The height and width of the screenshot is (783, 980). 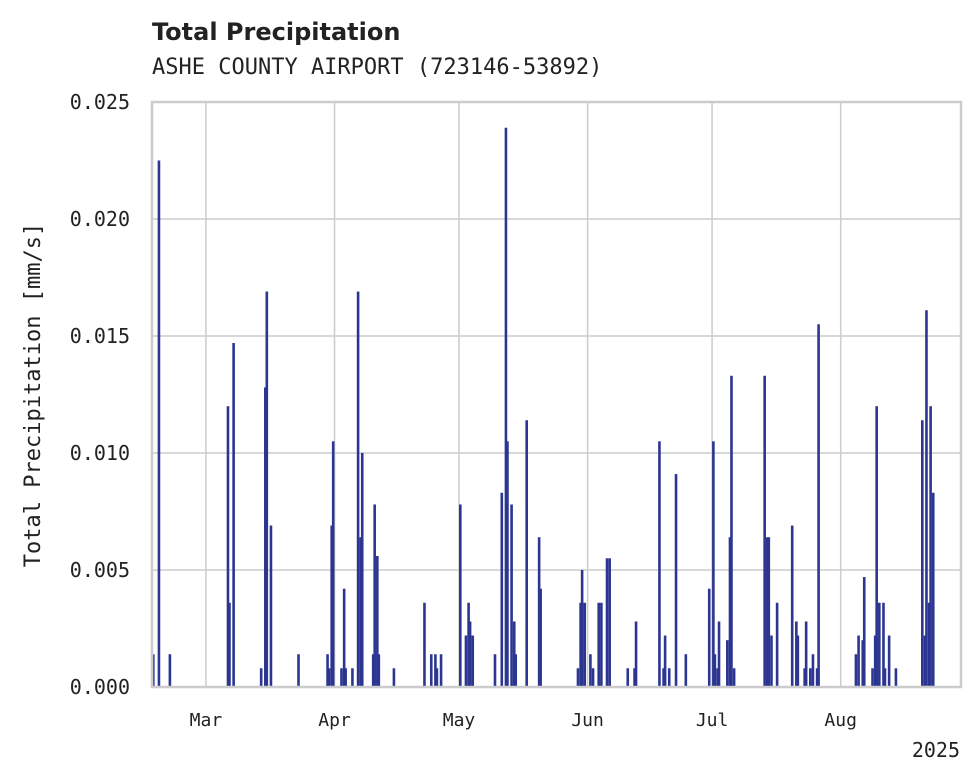 I want to click on y-tick-label: 0.005, so click(x=100, y=570).